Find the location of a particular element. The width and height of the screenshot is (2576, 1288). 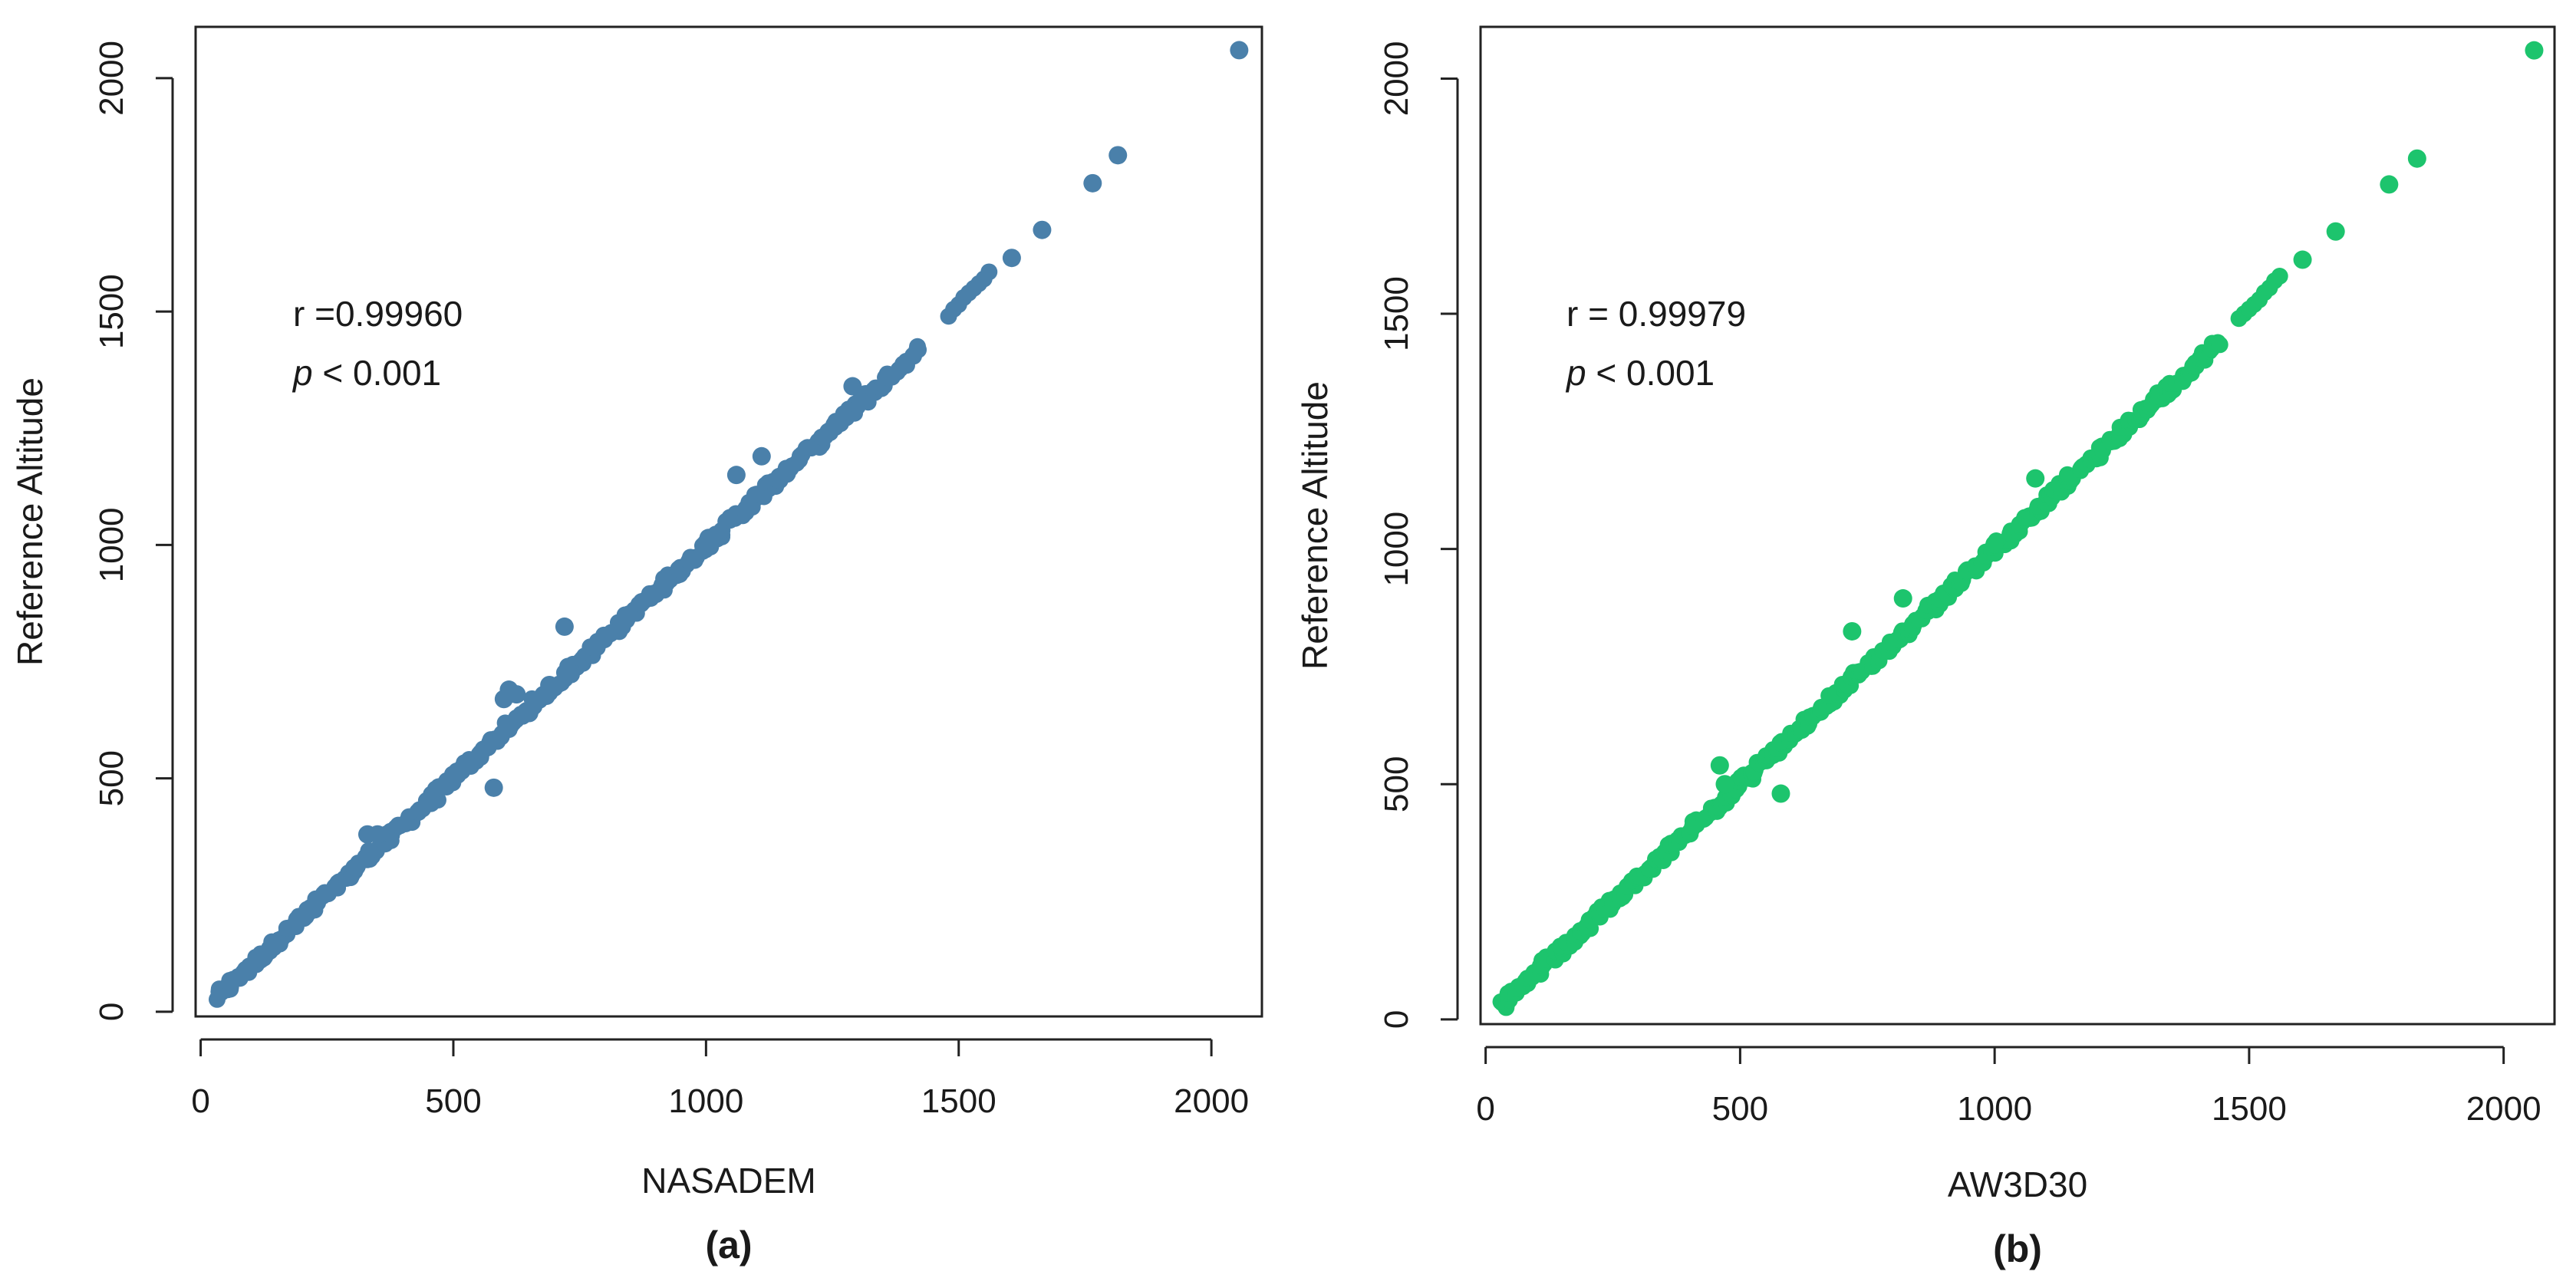

panel-label: (b) is located at coordinates (2017, 1248).